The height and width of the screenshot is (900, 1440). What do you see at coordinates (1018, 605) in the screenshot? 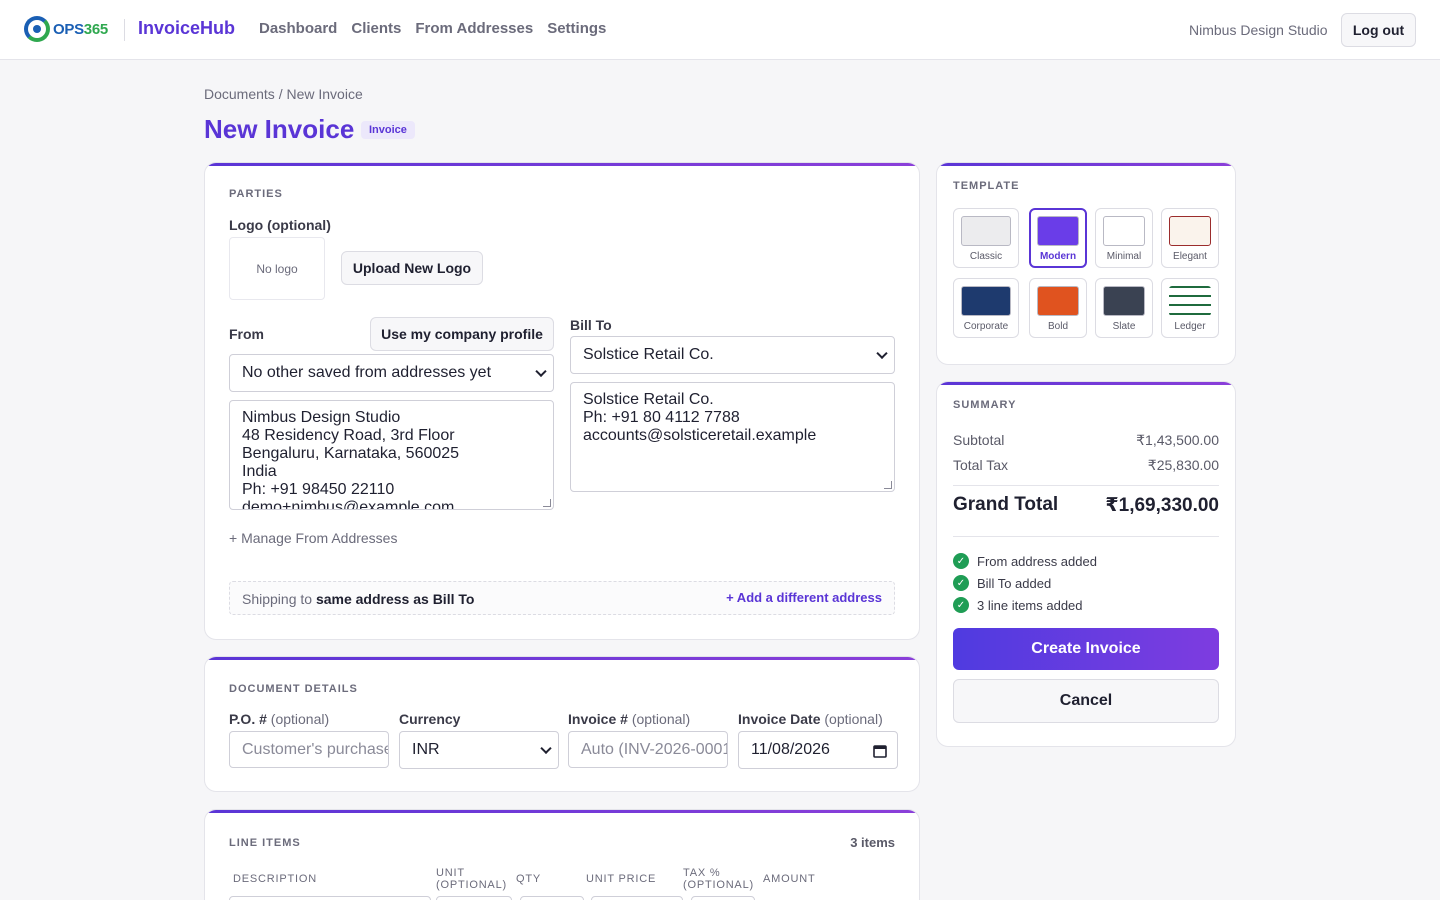
I see `checklist-item: ✓ 3 line items added` at bounding box center [1018, 605].